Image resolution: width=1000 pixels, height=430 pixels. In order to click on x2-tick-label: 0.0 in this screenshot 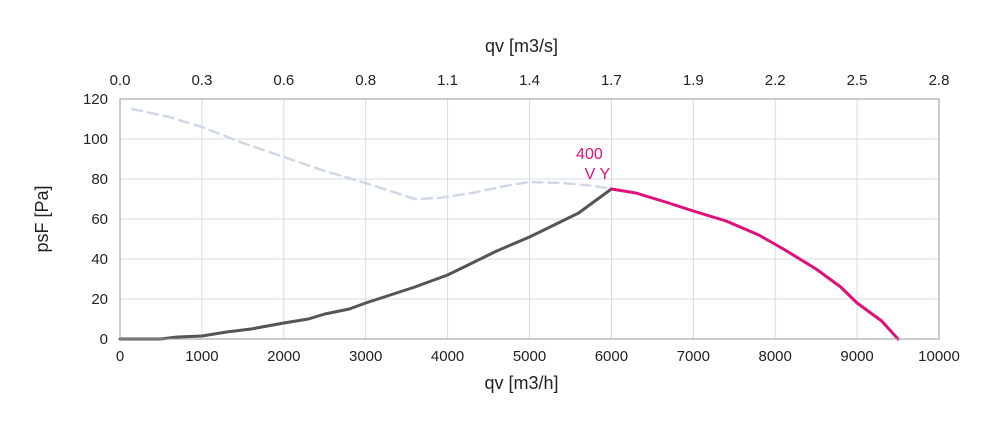, I will do `click(120, 80)`.